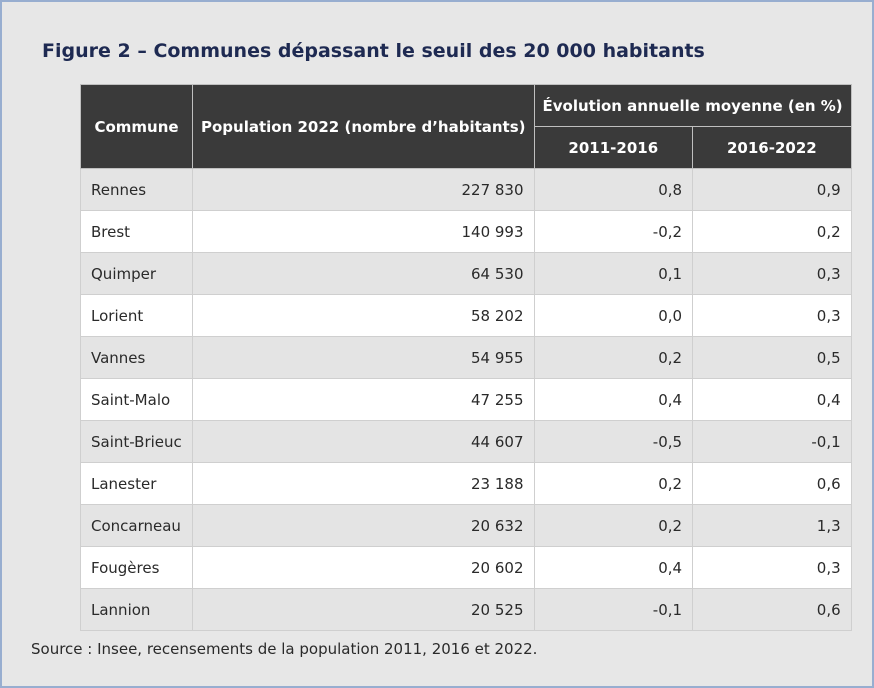  I want to click on cell-population: 58 202, so click(363, 315).